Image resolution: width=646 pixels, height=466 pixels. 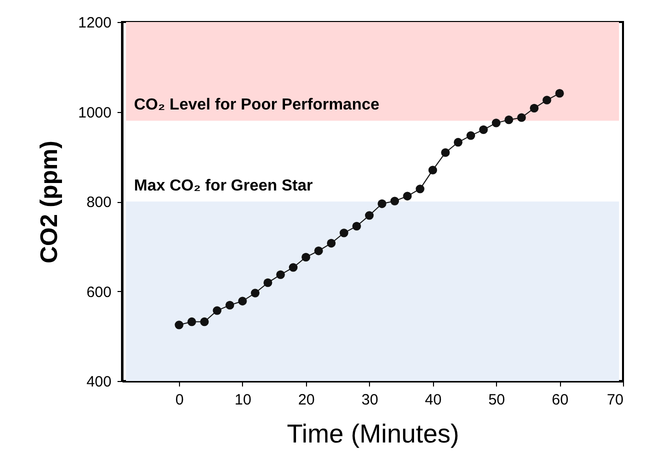 What do you see at coordinates (560, 400) in the screenshot?
I see `x-tick-label: 60` at bounding box center [560, 400].